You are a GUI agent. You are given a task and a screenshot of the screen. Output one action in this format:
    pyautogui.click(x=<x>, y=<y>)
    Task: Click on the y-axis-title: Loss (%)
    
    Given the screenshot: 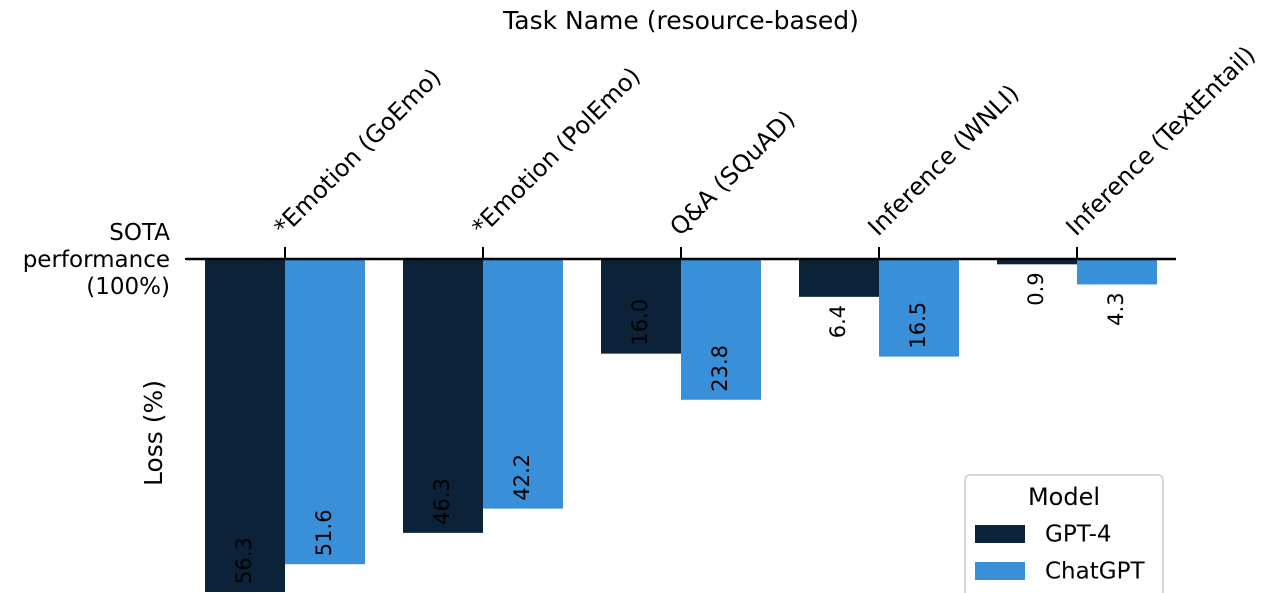 What is the action you would take?
    pyautogui.click(x=153, y=433)
    